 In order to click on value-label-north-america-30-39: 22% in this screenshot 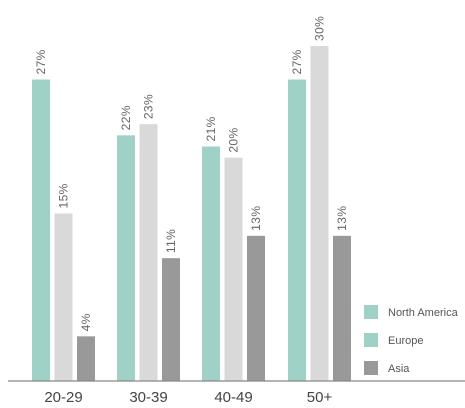, I will do `click(126, 117)`.